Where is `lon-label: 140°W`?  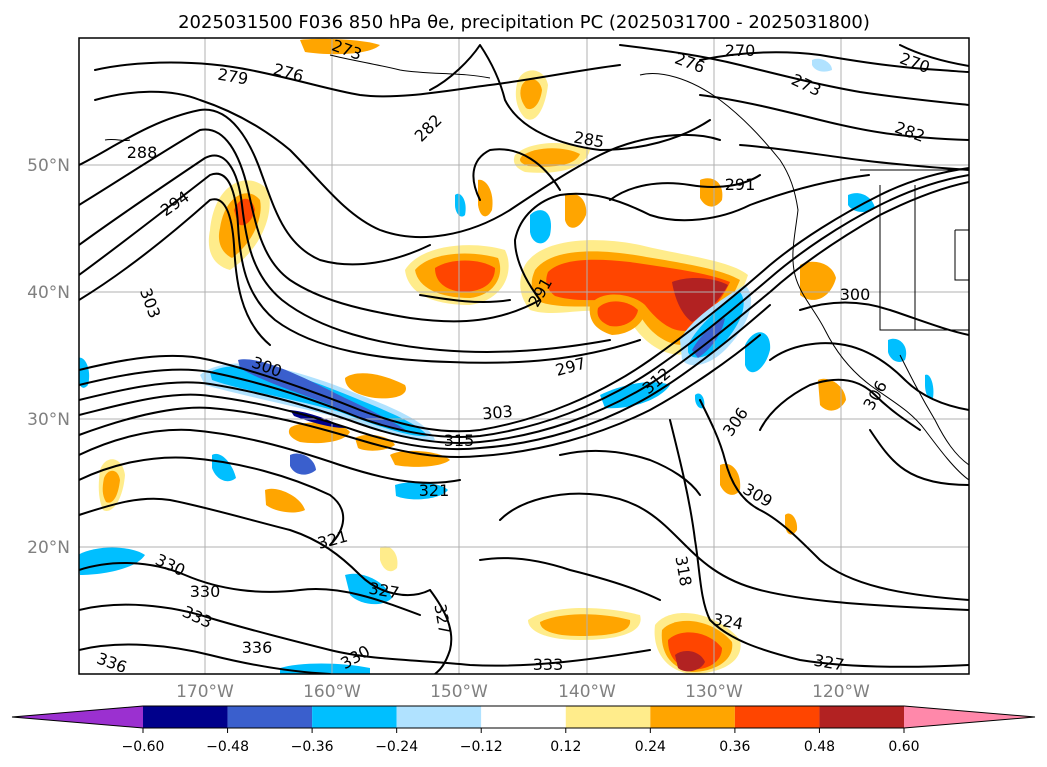
lon-label: 140°W is located at coordinates (587, 692).